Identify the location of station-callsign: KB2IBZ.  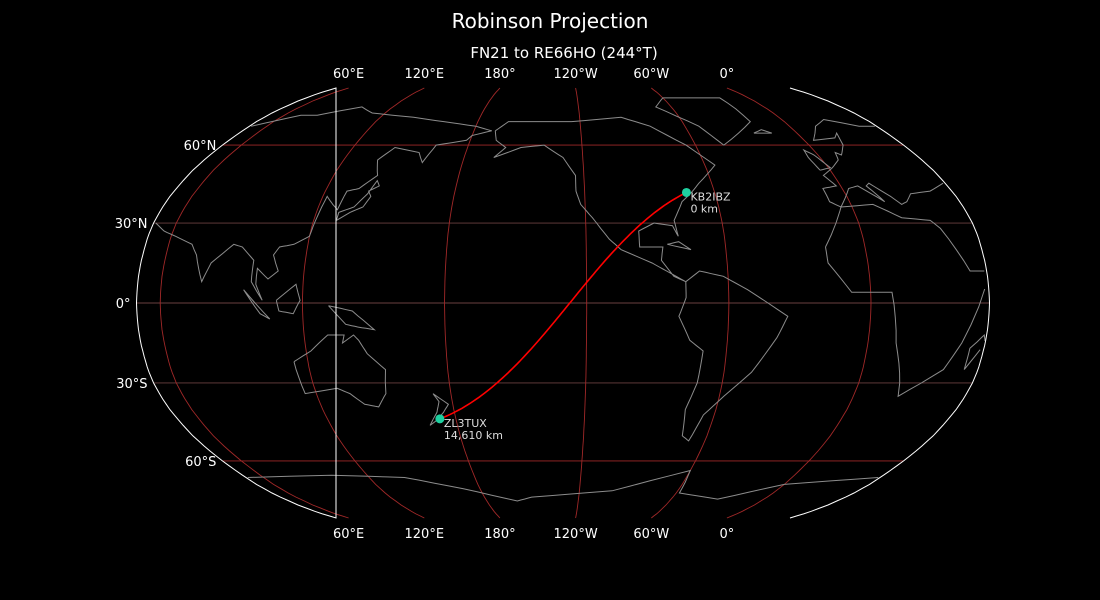
(710, 196).